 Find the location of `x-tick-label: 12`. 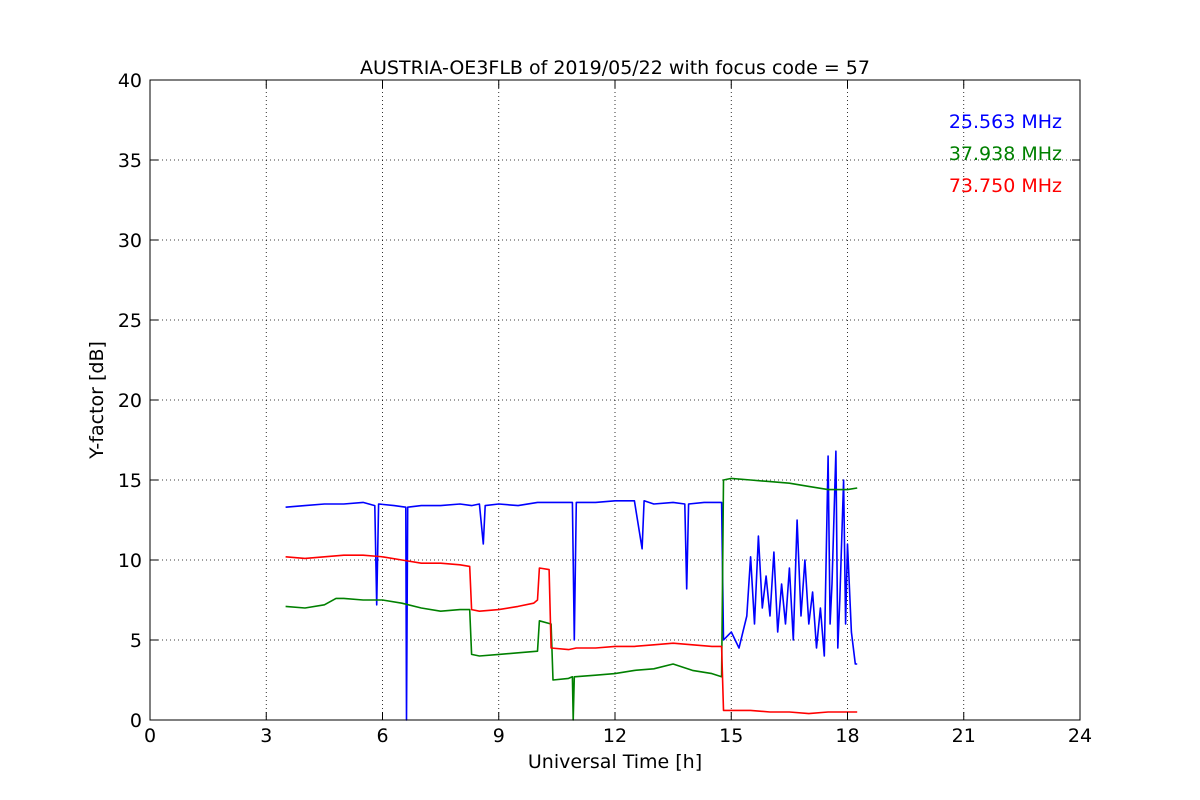

x-tick-label: 12 is located at coordinates (615, 736).